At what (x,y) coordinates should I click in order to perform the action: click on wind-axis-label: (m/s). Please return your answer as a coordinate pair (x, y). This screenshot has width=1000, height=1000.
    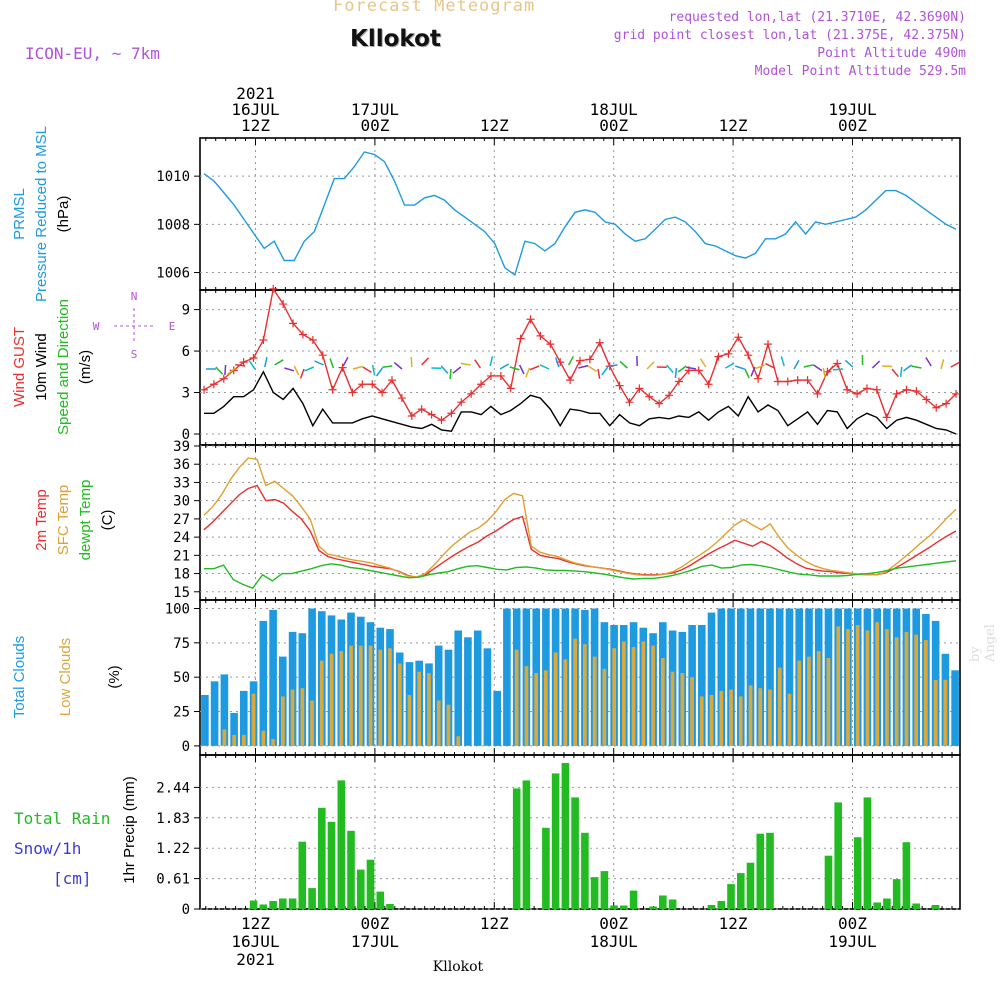
    Looking at the image, I should click on (85, 367).